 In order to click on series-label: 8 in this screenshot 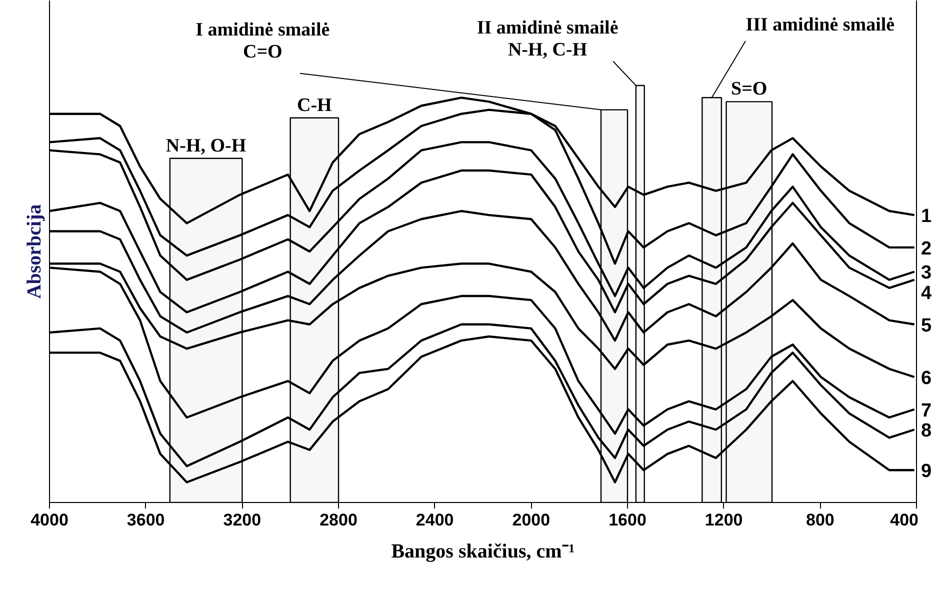, I will do `click(926, 431)`.